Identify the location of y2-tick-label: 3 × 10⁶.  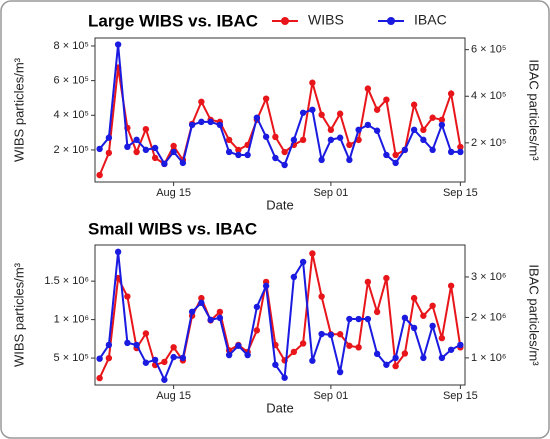
(488, 277).